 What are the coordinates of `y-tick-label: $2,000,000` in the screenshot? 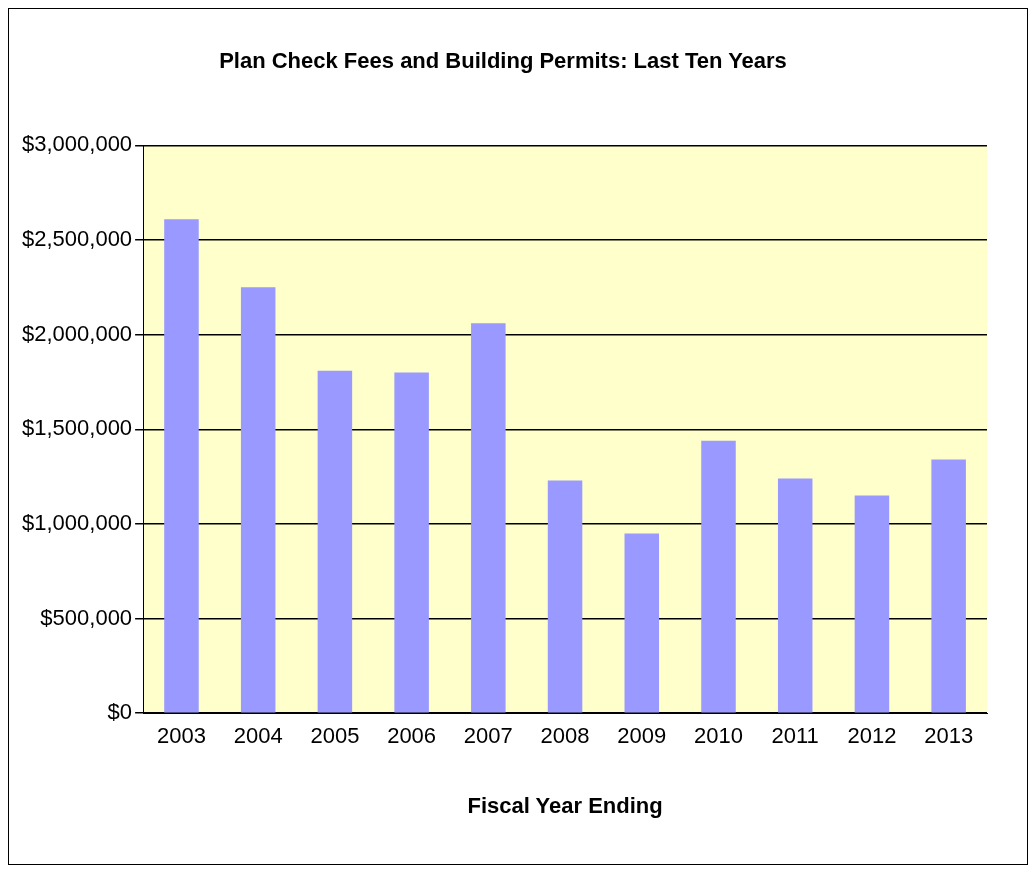 It's located at (77, 333).